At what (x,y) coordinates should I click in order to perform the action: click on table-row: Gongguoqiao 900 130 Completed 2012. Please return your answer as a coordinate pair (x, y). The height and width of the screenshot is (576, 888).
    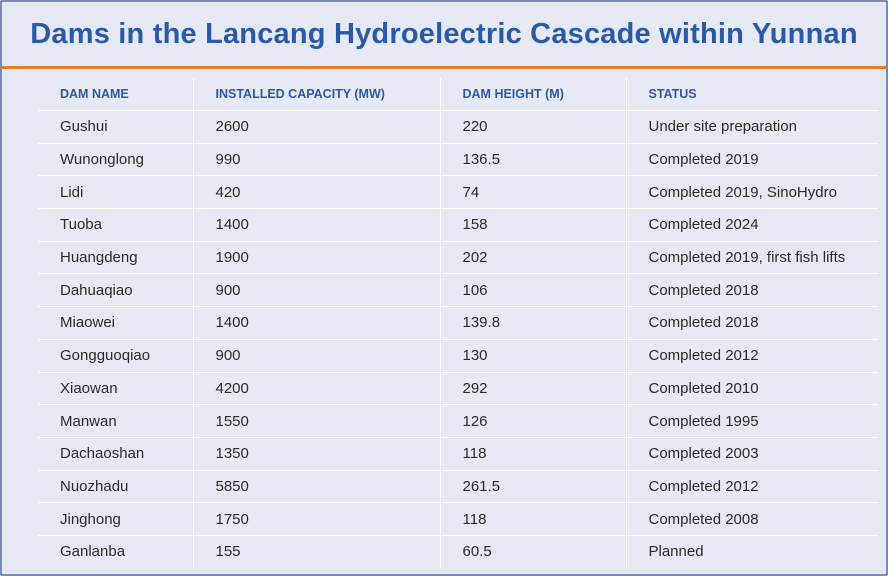
    Looking at the image, I should click on (458, 356).